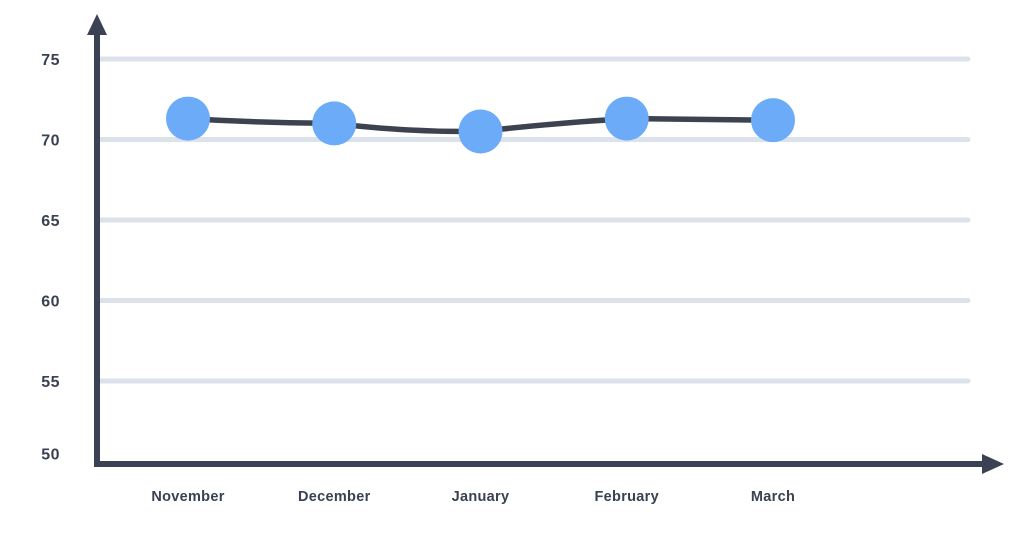 The height and width of the screenshot is (537, 1024). I want to click on y-axis-tick-label: 60, so click(50, 302).